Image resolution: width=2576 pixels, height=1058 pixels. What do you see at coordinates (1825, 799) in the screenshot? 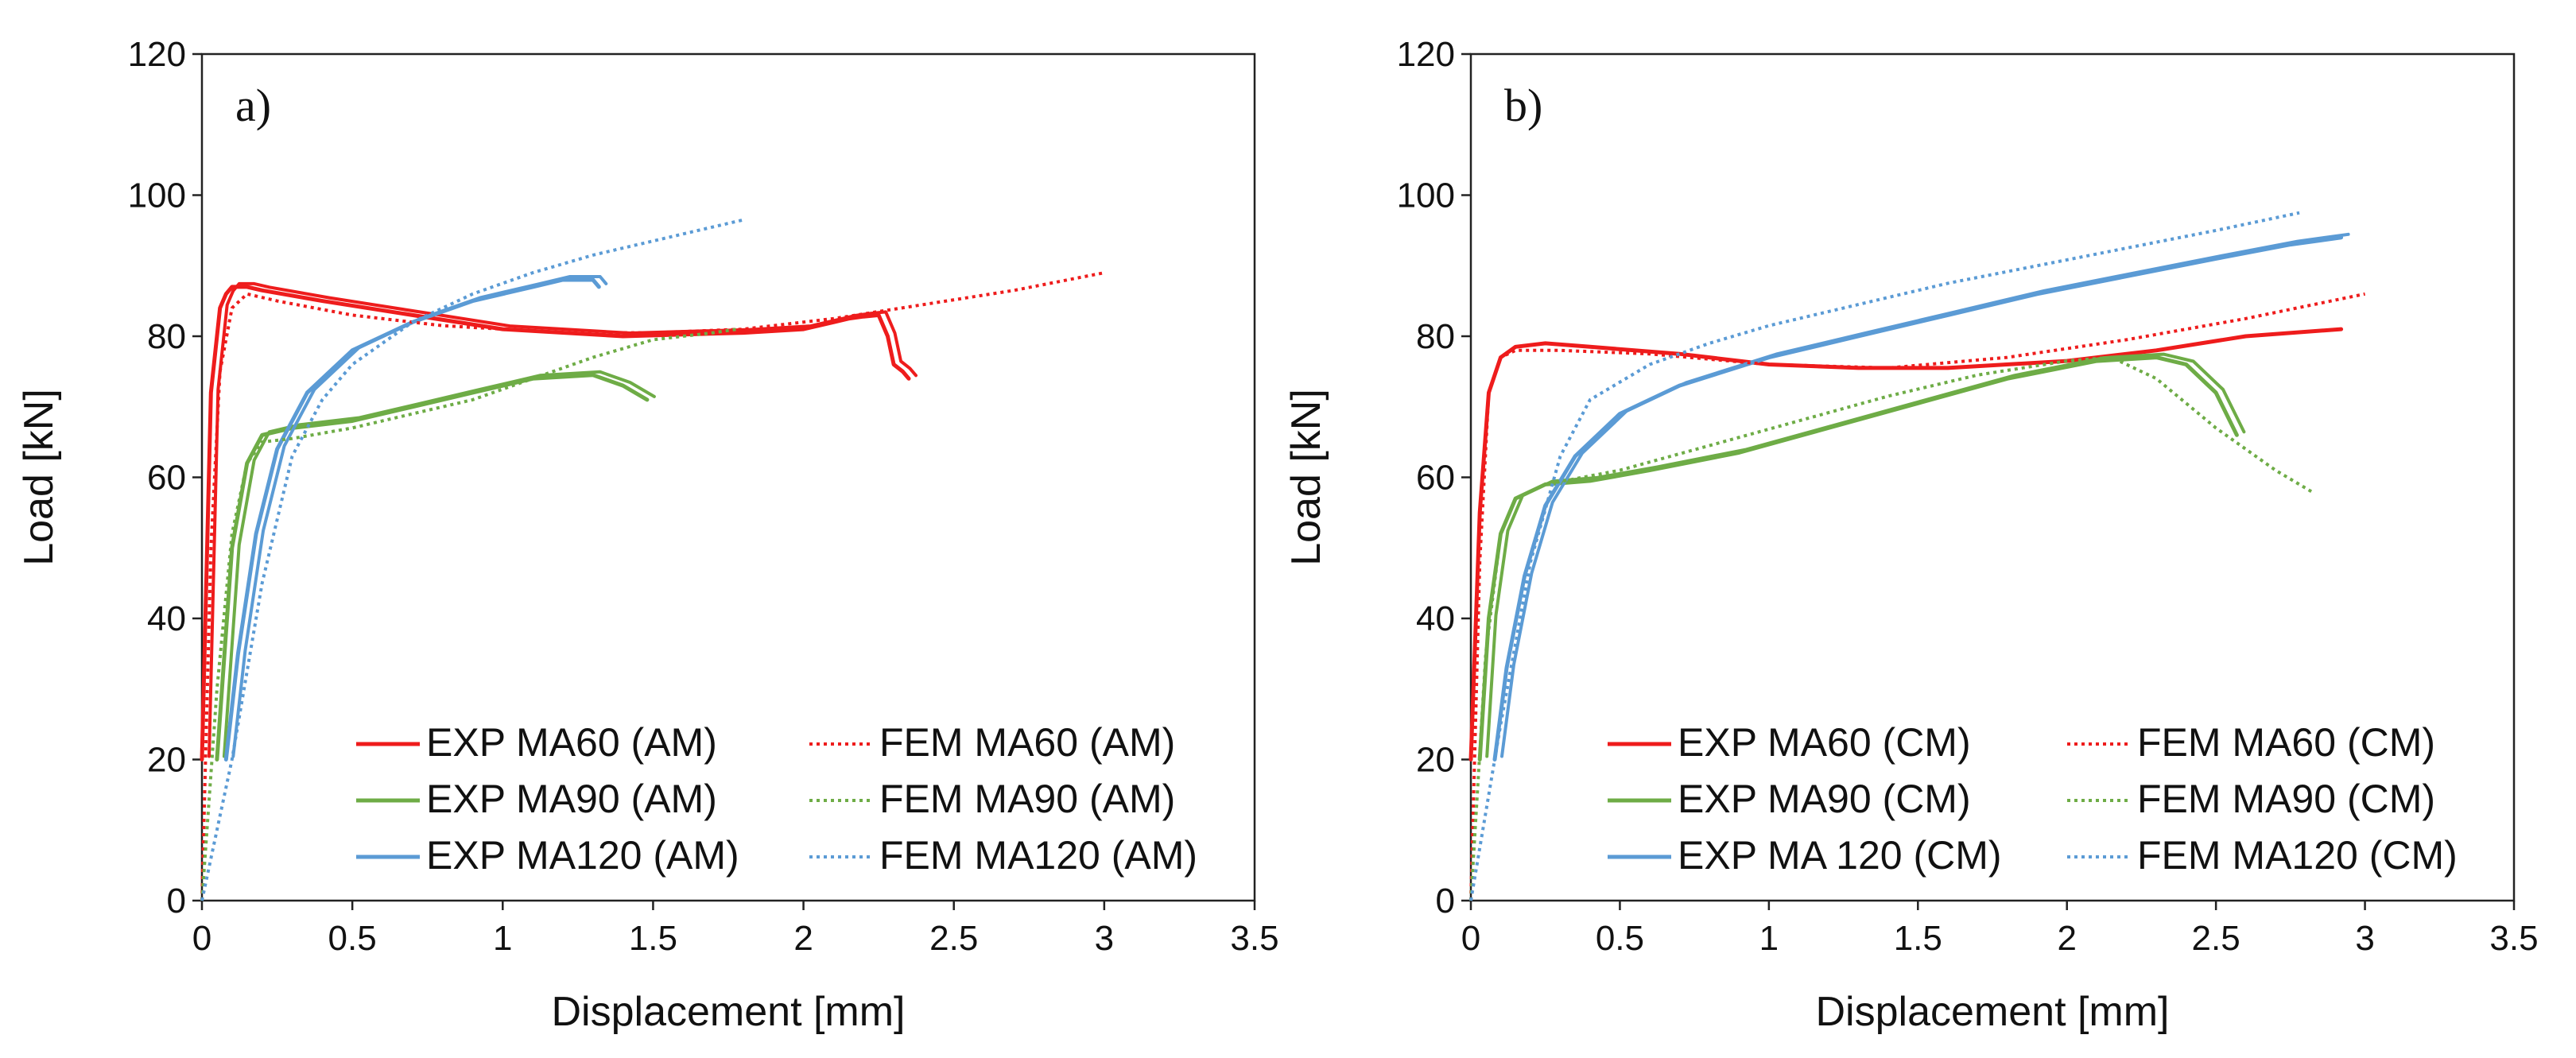
I see `legend-label: EXP MA90 (CM)` at bounding box center [1825, 799].